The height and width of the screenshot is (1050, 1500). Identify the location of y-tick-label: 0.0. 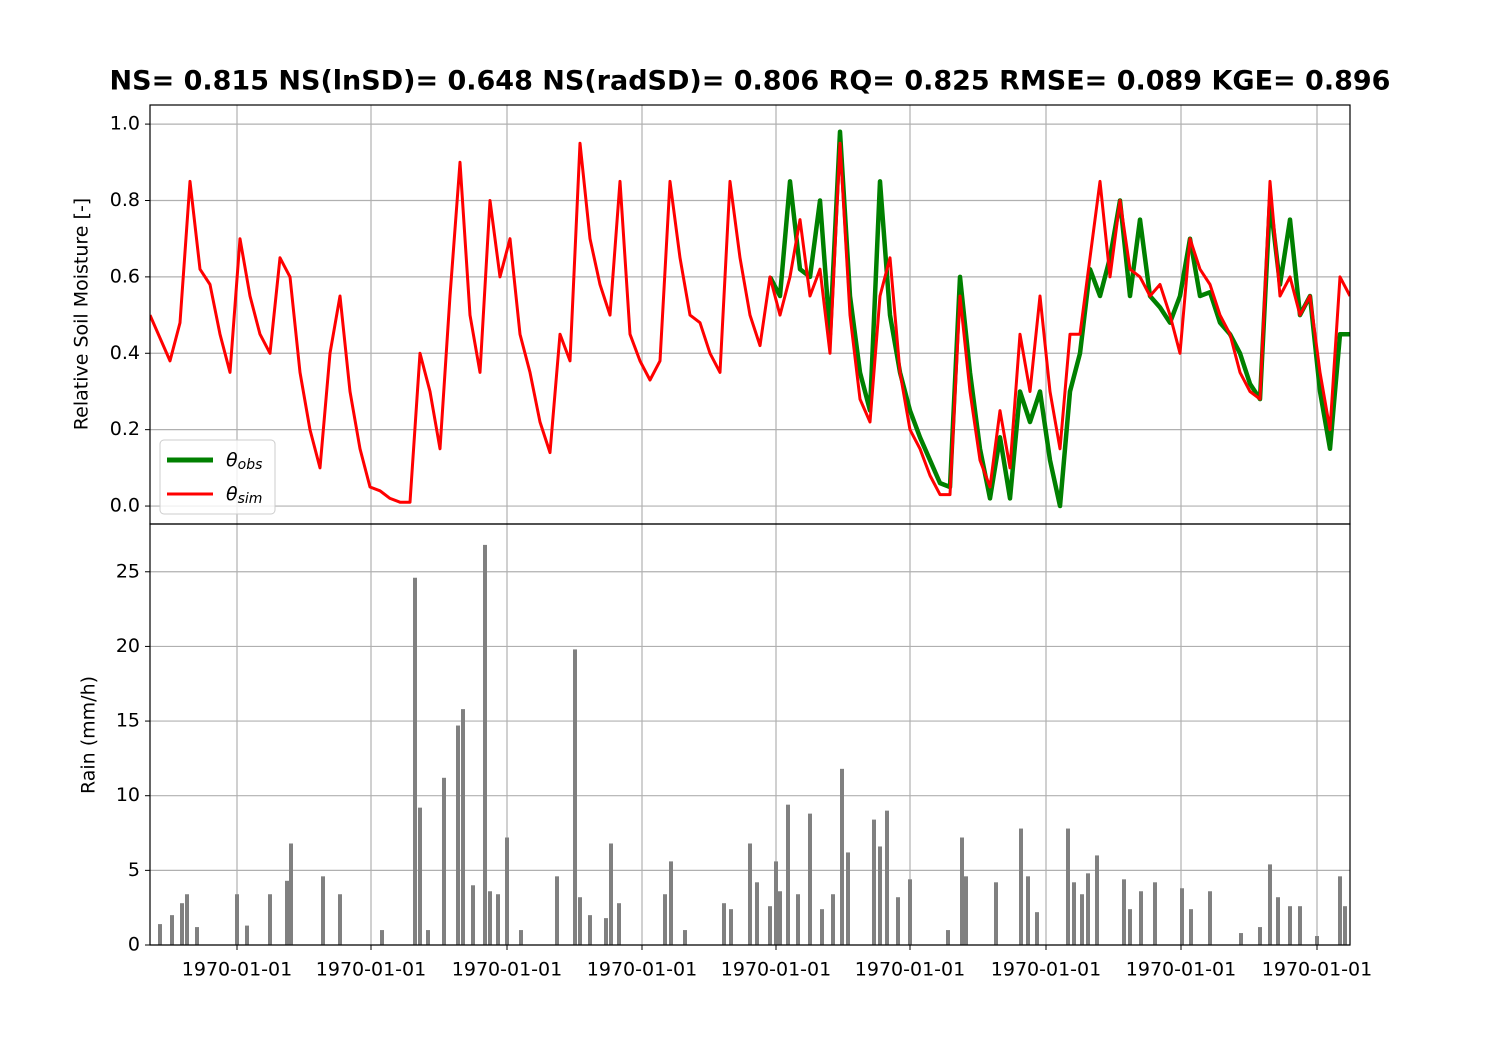
(125, 506).